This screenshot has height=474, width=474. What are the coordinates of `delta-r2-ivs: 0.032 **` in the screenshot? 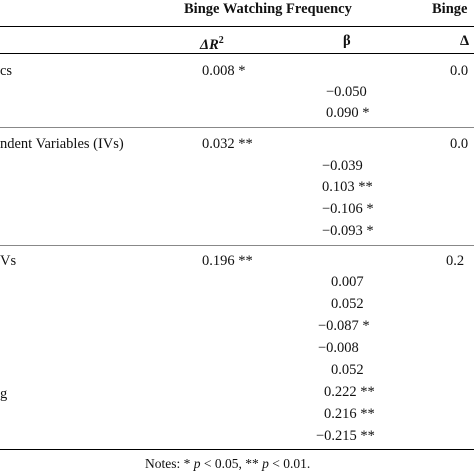 It's located at (227, 144).